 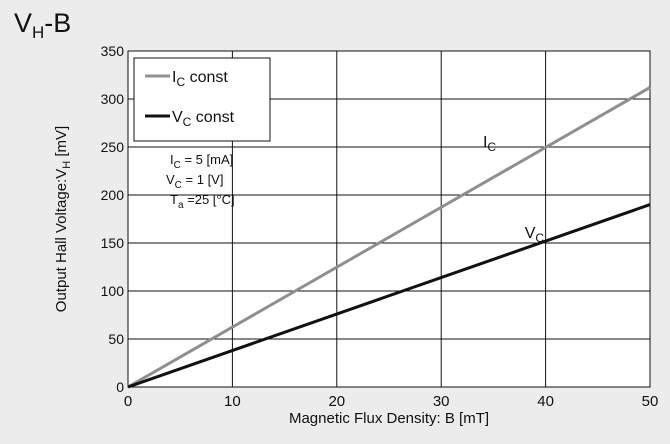 I want to click on condition-0-sub: C, so click(x=177, y=165).